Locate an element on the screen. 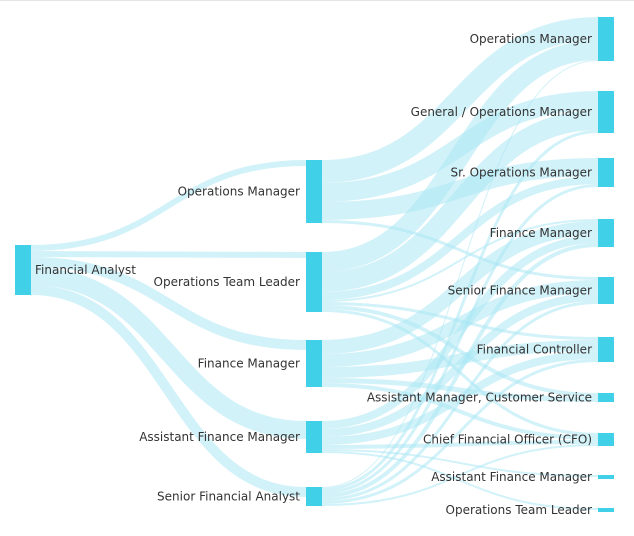 This screenshot has width=634, height=536. flow-link-finance-manager-to-finance-manager is located at coordinates (460, 287).